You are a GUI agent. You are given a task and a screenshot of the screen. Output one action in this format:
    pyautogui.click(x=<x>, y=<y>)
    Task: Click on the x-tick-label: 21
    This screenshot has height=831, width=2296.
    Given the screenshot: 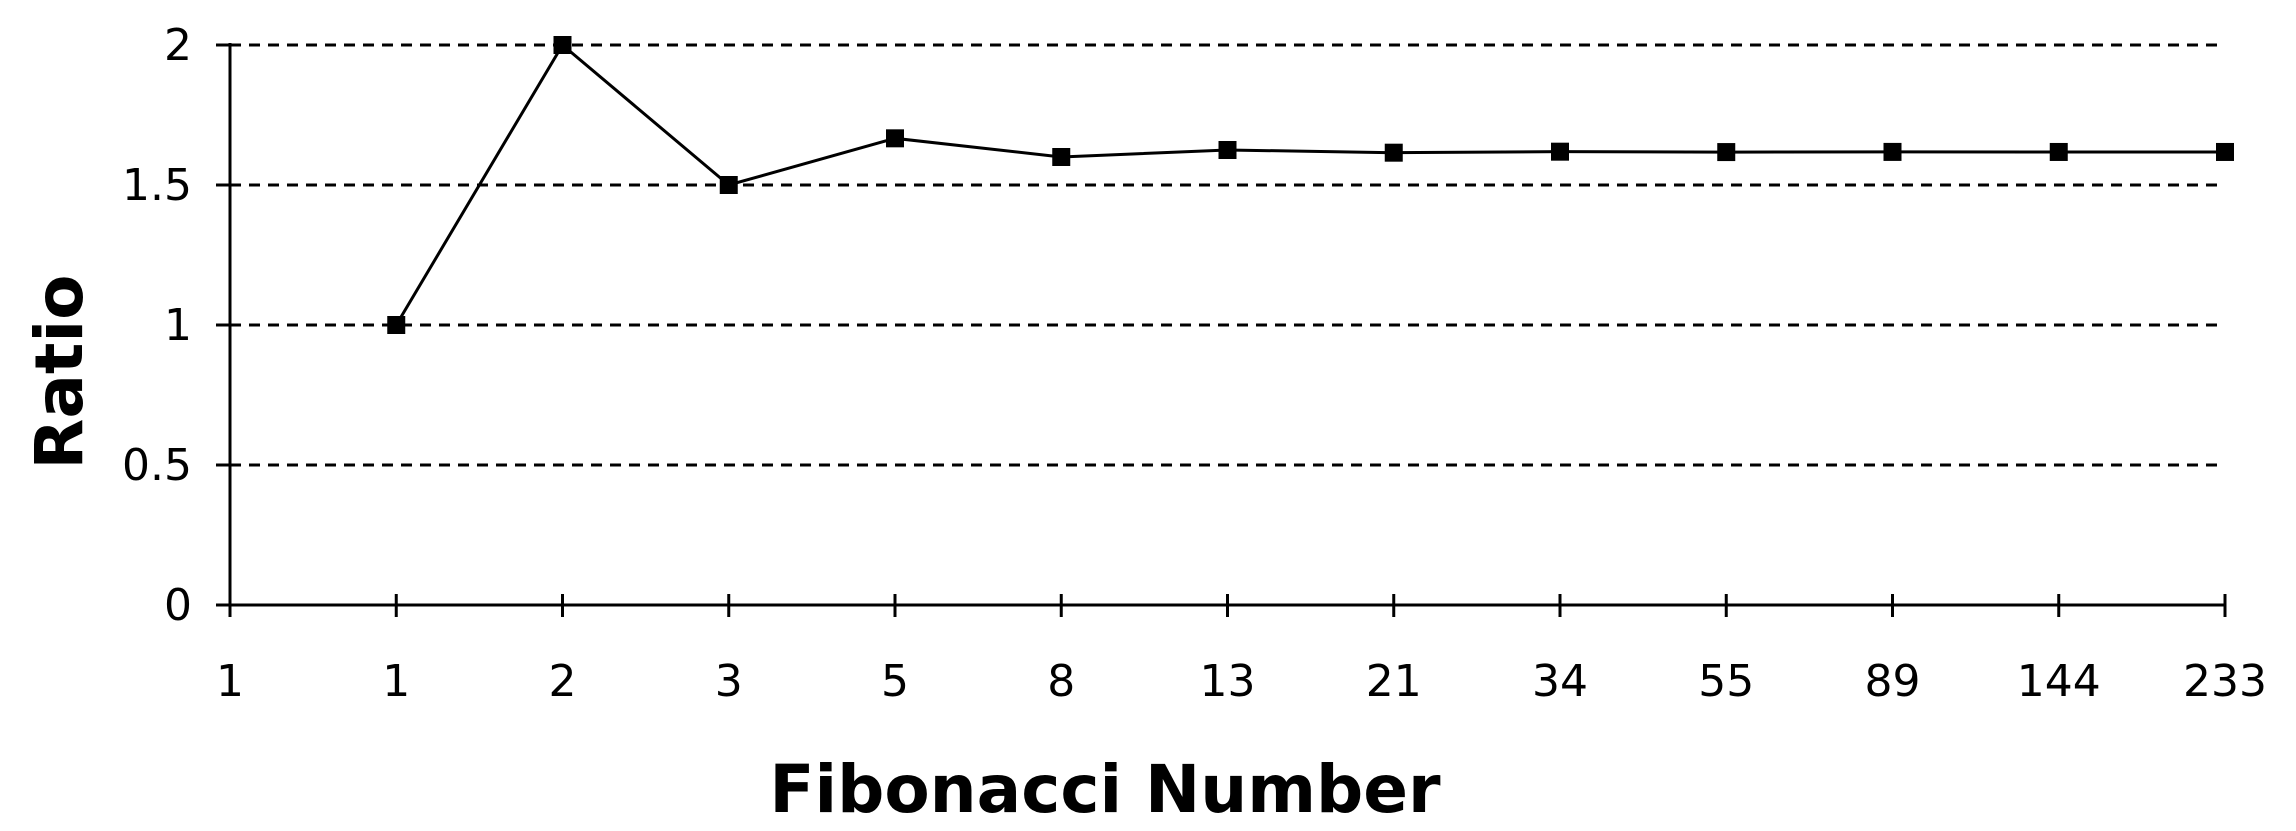 What is the action you would take?
    pyautogui.click(x=1394, y=681)
    